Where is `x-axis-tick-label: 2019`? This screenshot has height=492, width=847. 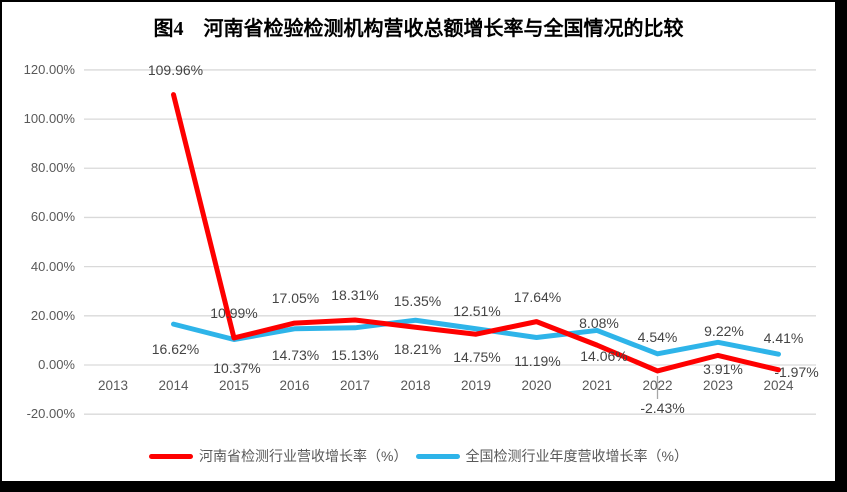 x-axis-tick-label: 2019 is located at coordinates (476, 385).